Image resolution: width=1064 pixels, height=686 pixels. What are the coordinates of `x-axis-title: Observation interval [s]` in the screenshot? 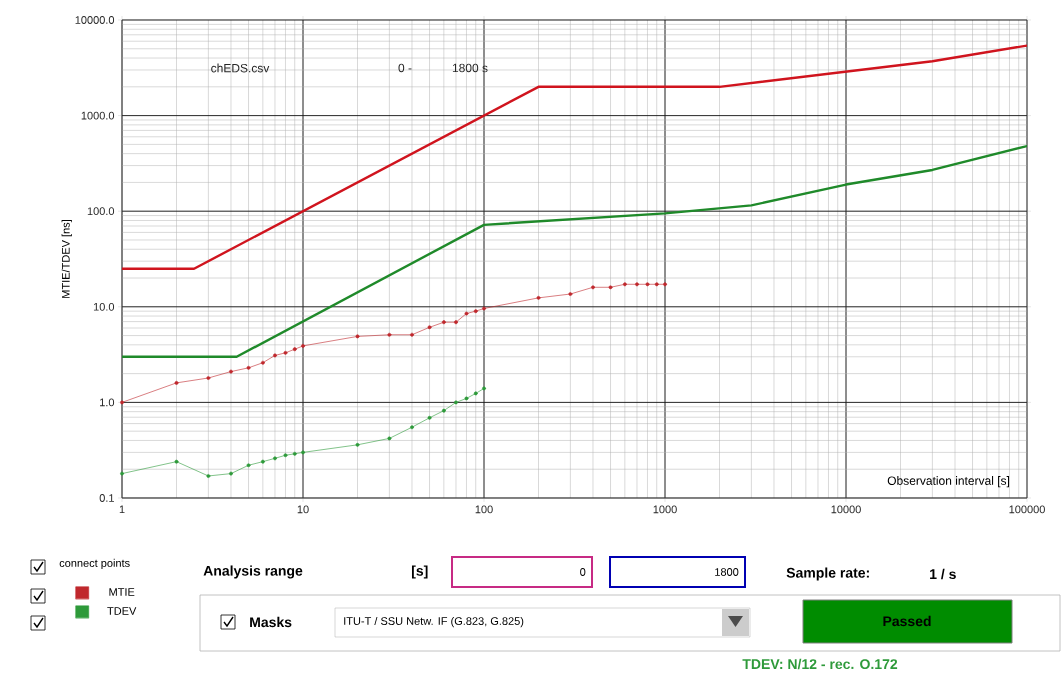 It's located at (948, 482).